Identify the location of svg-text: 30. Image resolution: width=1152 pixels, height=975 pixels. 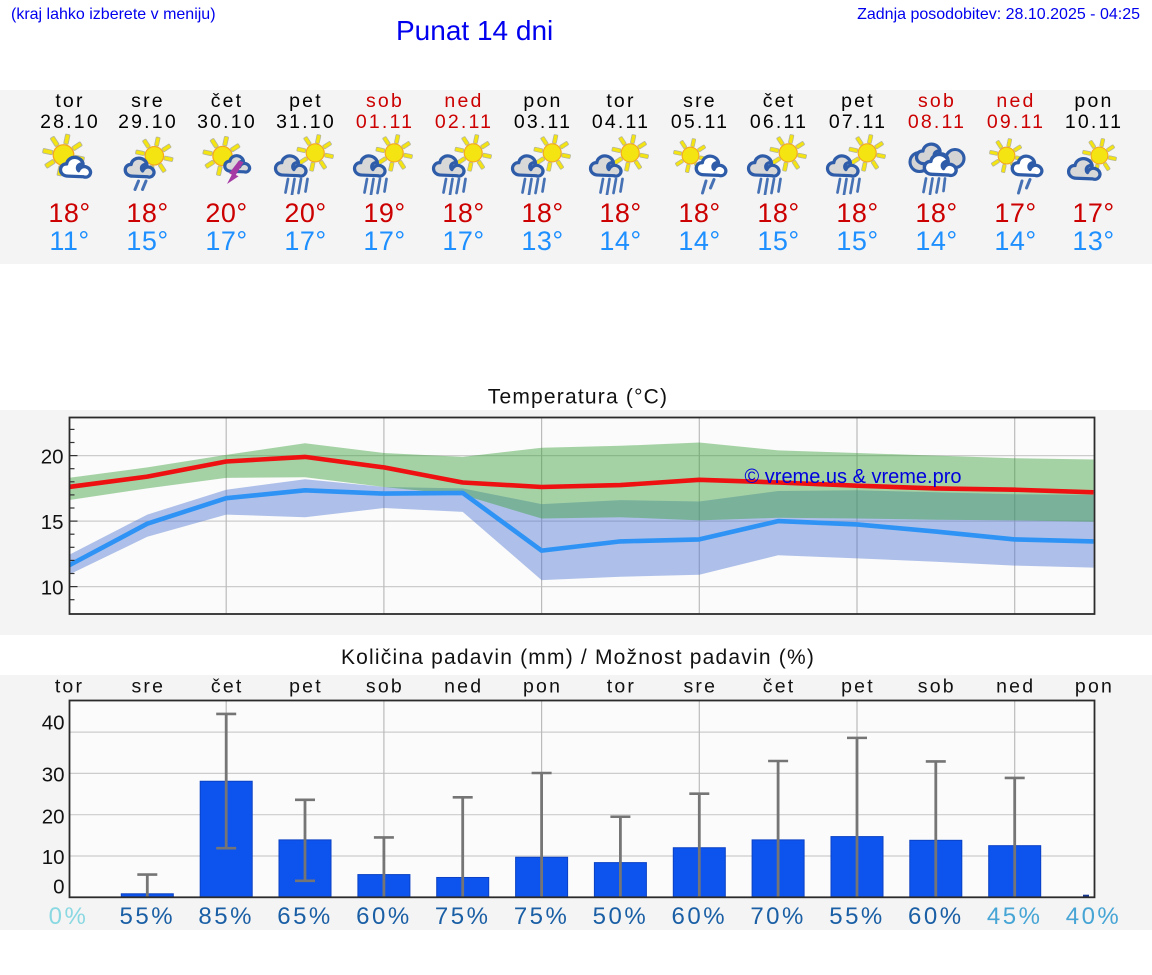
(53, 775).